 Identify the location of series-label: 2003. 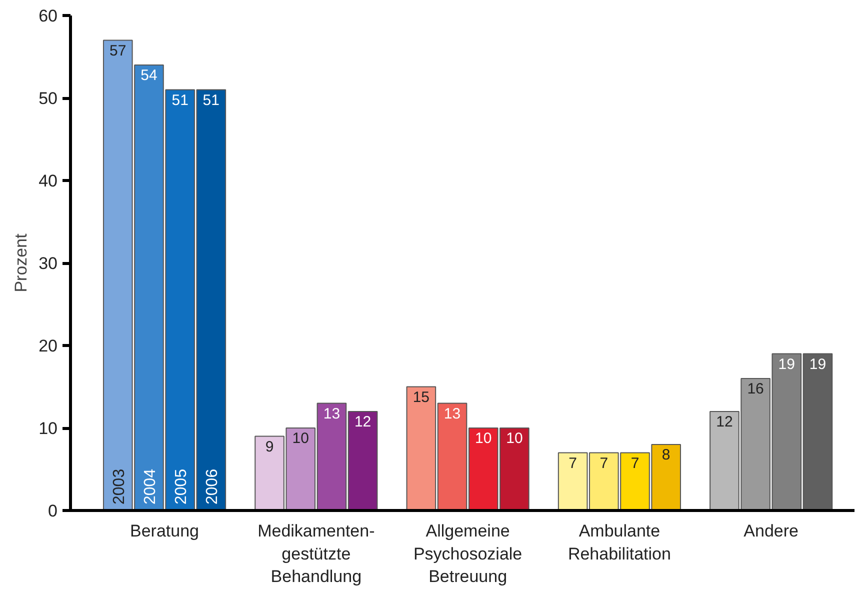
(119, 486).